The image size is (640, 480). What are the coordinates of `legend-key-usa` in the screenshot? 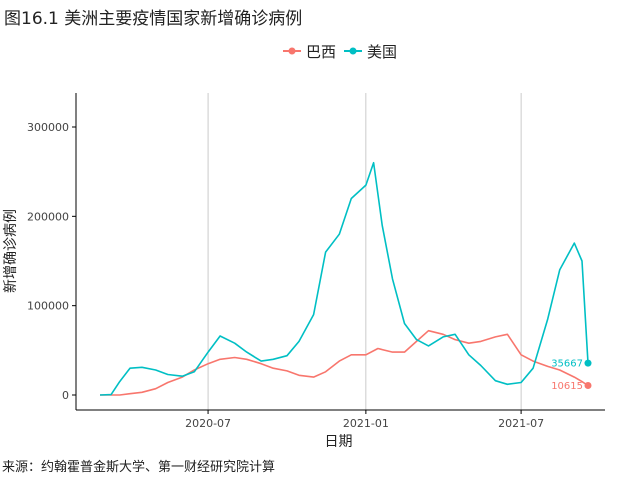 It's located at (353, 51).